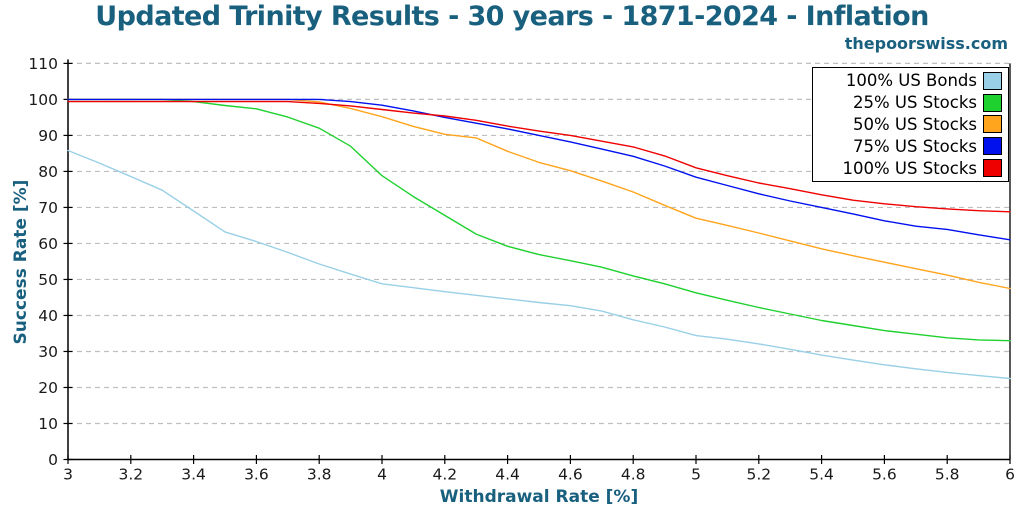 Image resolution: width=1024 pixels, height=512 pixels. I want to click on legend-label: 100% US Bonds, so click(911, 81).